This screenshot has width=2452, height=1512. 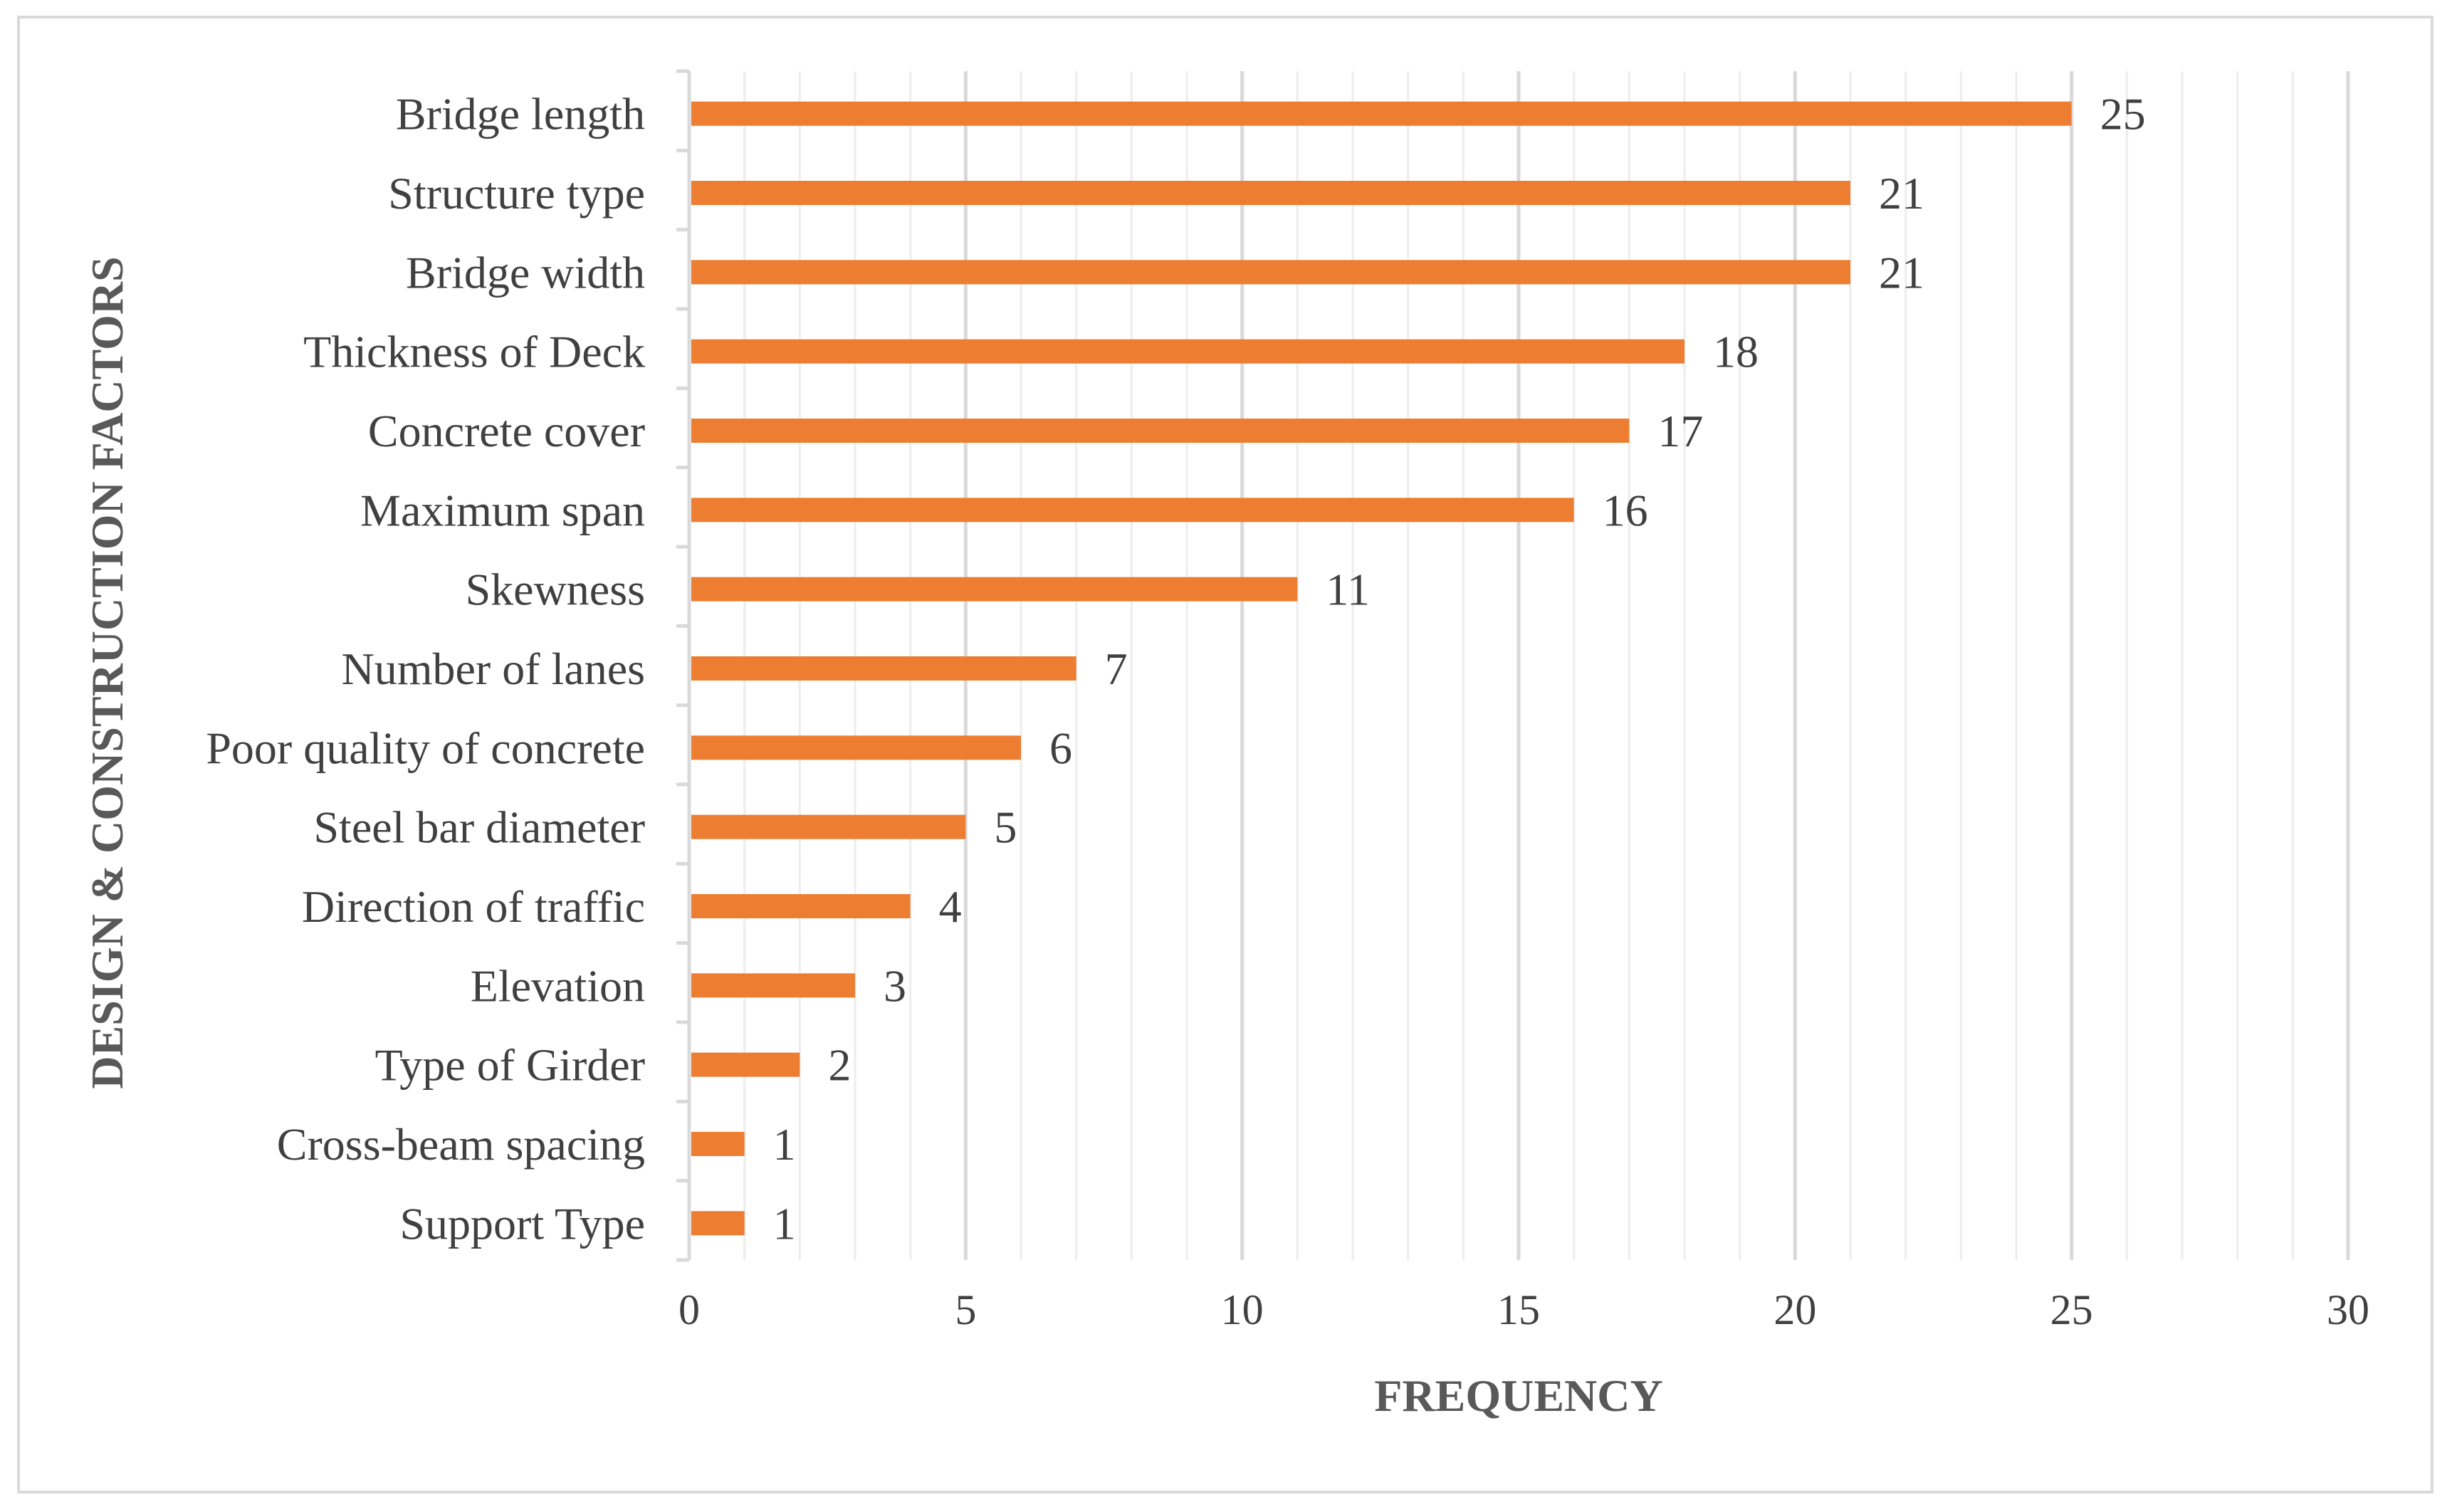 I want to click on data-label: 7, so click(x=1116, y=669).